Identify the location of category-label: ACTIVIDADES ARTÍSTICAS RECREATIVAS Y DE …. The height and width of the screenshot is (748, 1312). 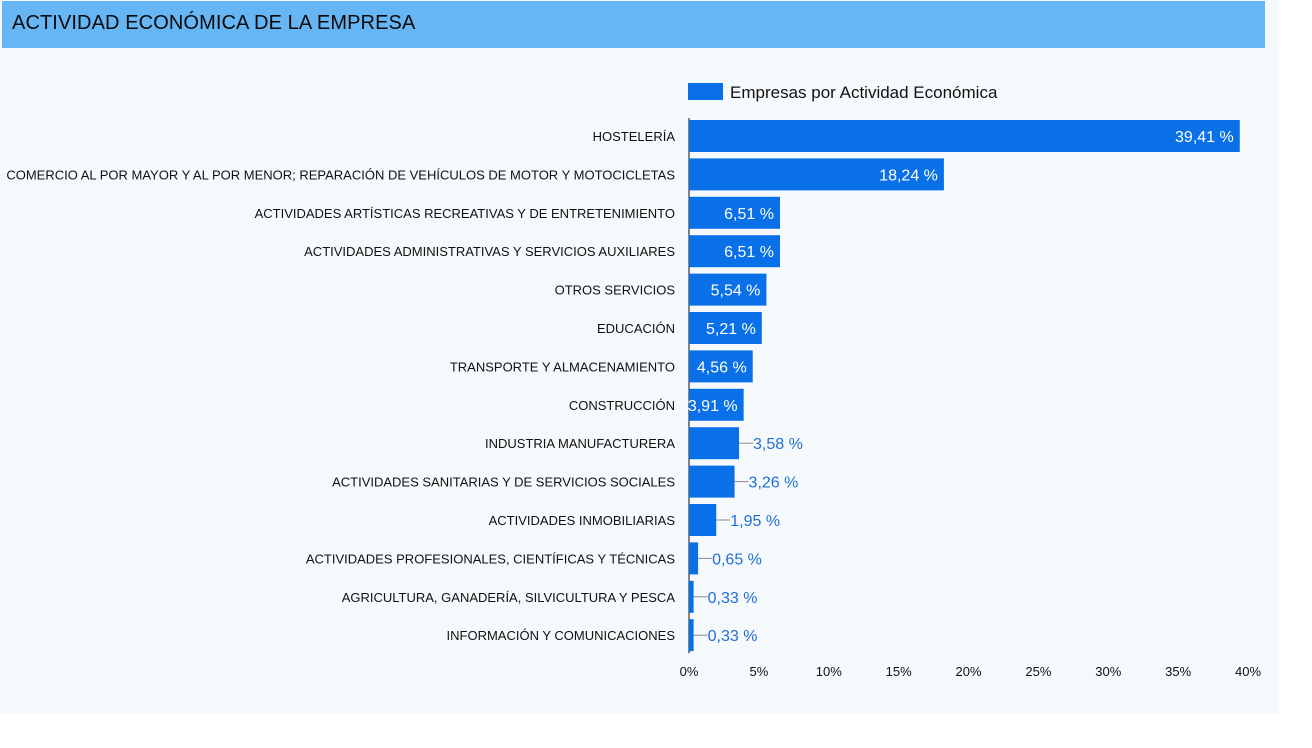
(465, 213).